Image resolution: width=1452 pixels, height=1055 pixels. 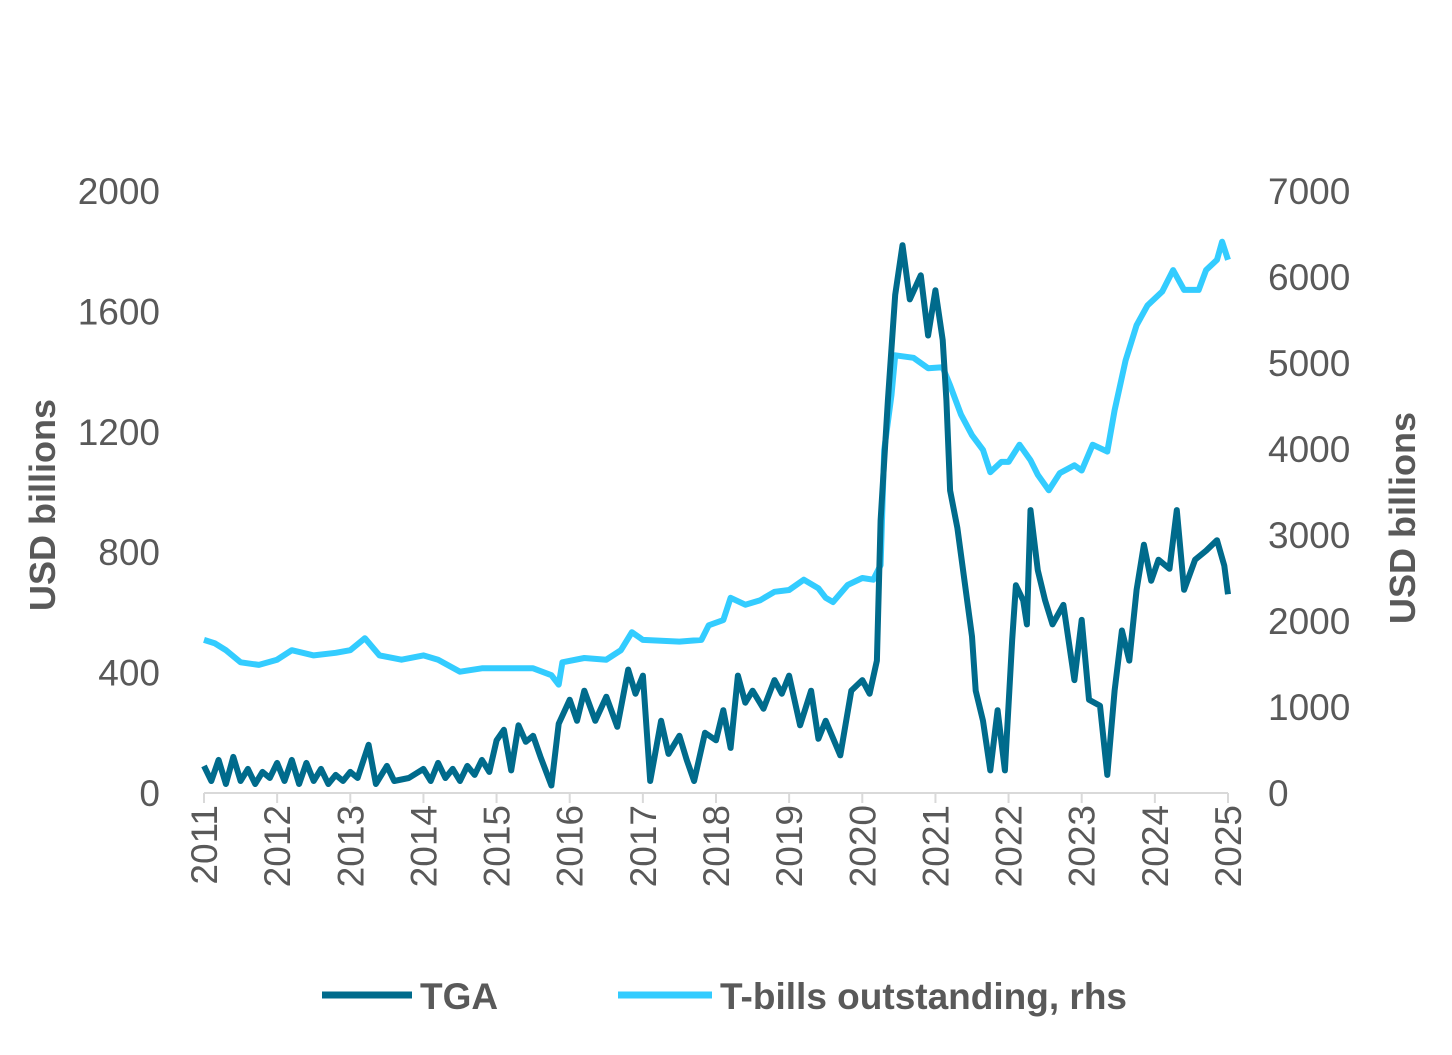 I want to click on y2-tick-label: 2000, so click(x=1309, y=621).